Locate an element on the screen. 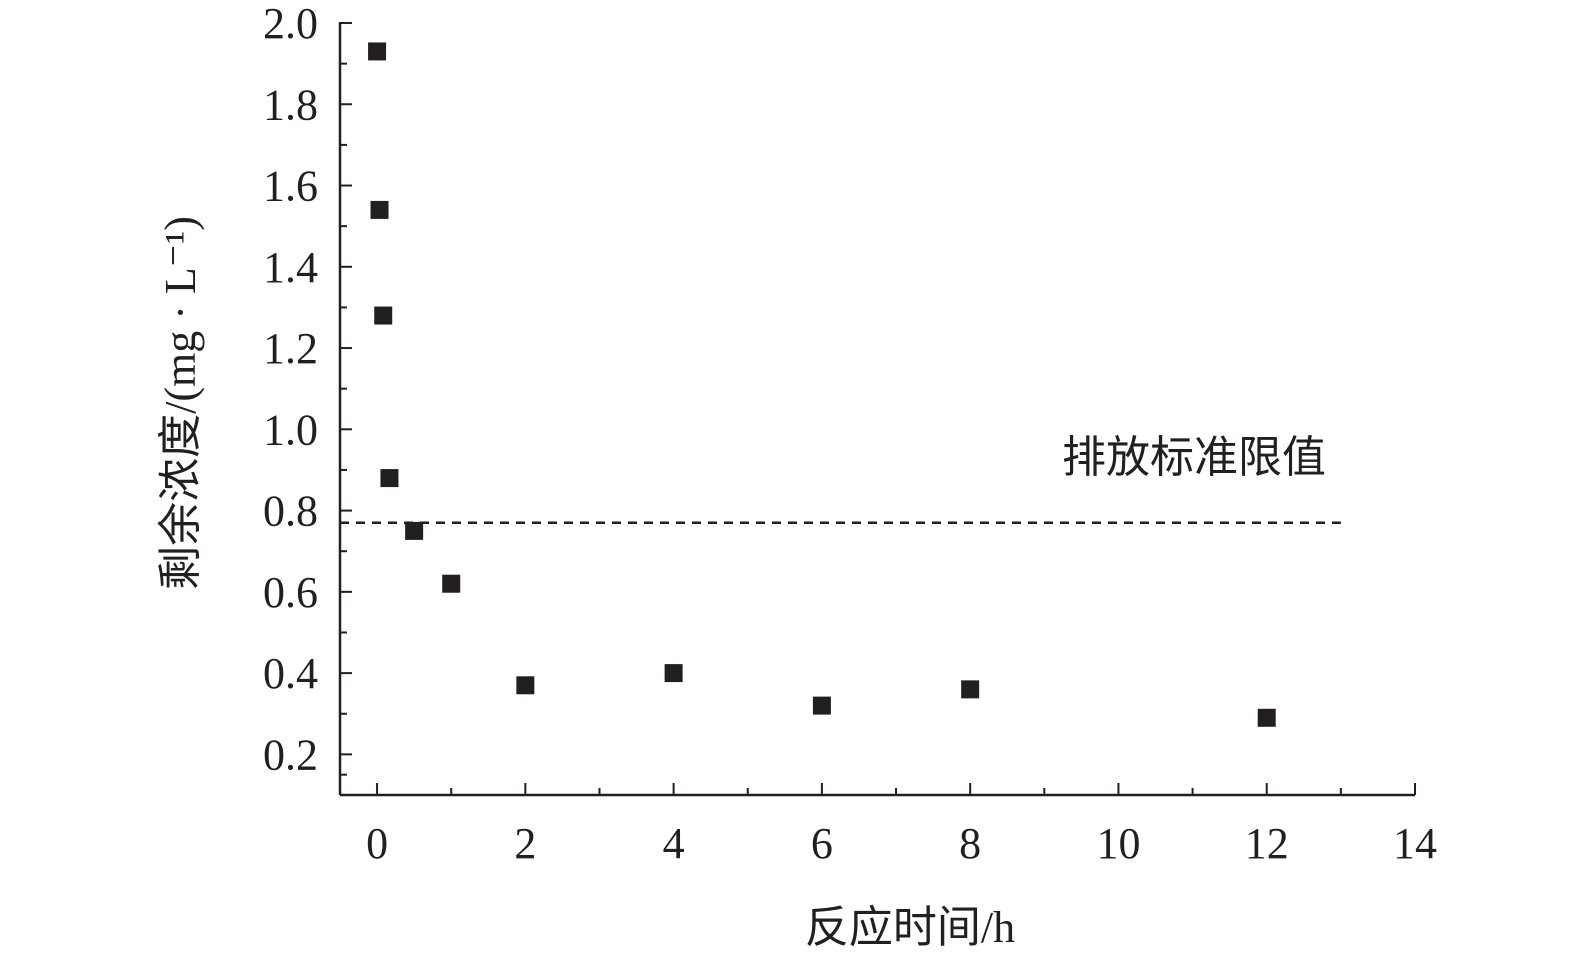  y-tick-label: 1.2 is located at coordinates (290, 348).